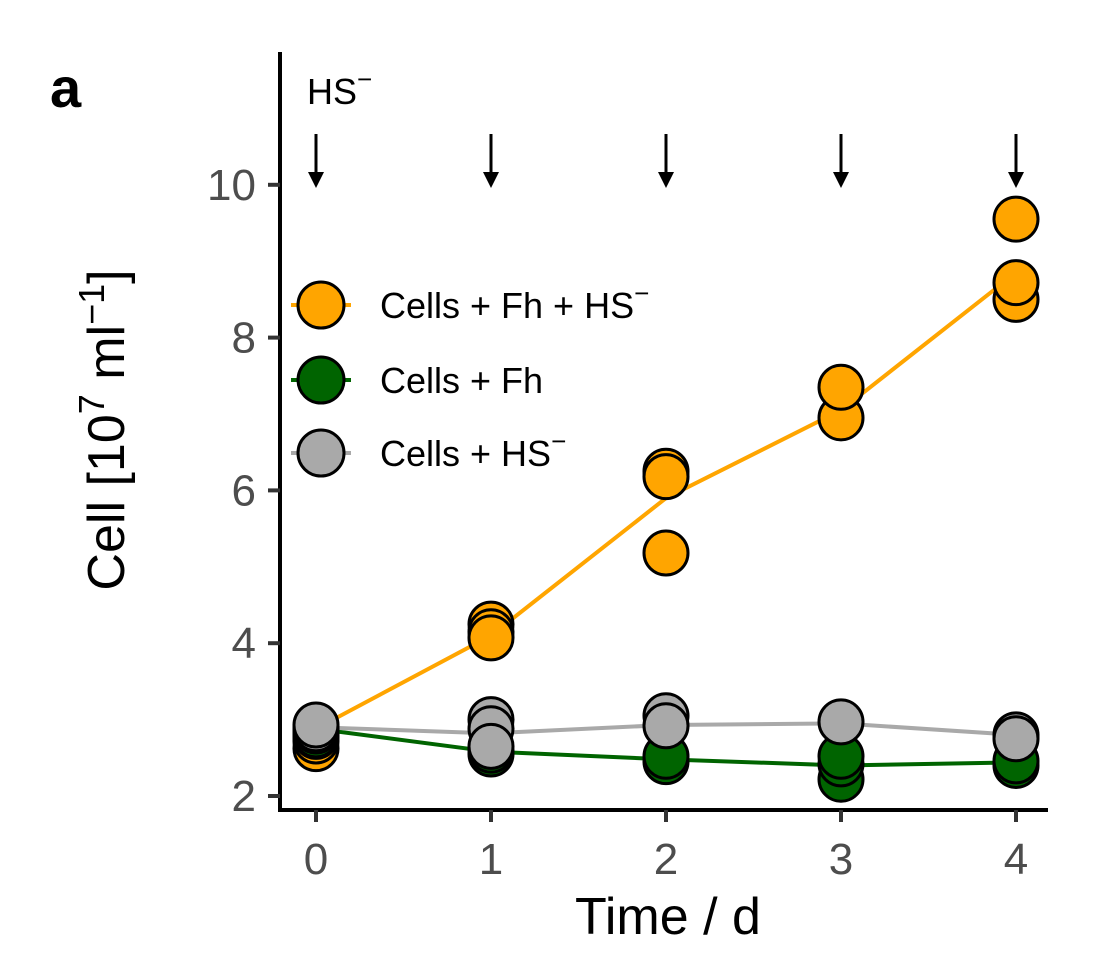  What do you see at coordinates (665, 126) in the screenshot?
I see `hs-addition-annotation: HS−` at bounding box center [665, 126].